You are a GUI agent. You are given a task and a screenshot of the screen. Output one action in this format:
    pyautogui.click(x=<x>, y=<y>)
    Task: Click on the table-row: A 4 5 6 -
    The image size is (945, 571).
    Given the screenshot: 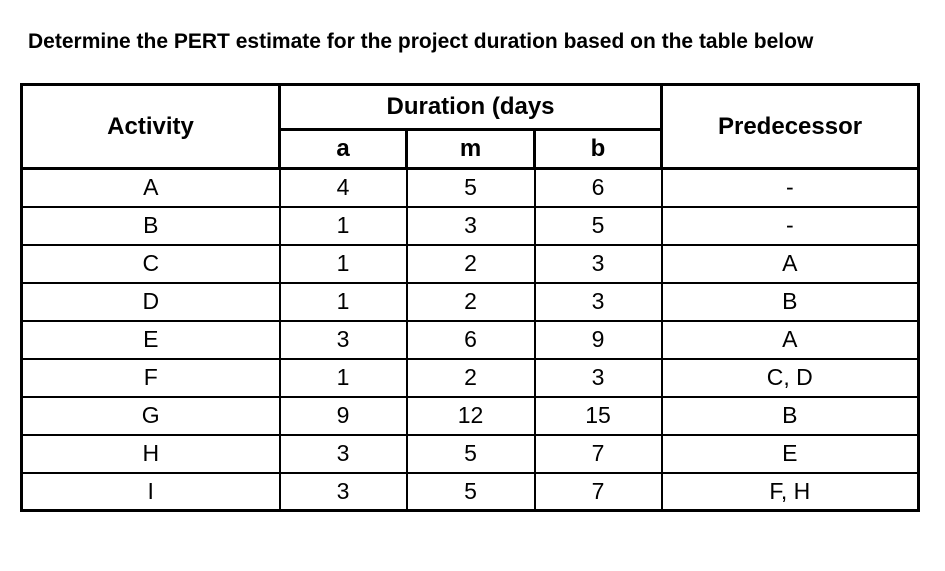 What is the action you would take?
    pyautogui.click(x=470, y=187)
    